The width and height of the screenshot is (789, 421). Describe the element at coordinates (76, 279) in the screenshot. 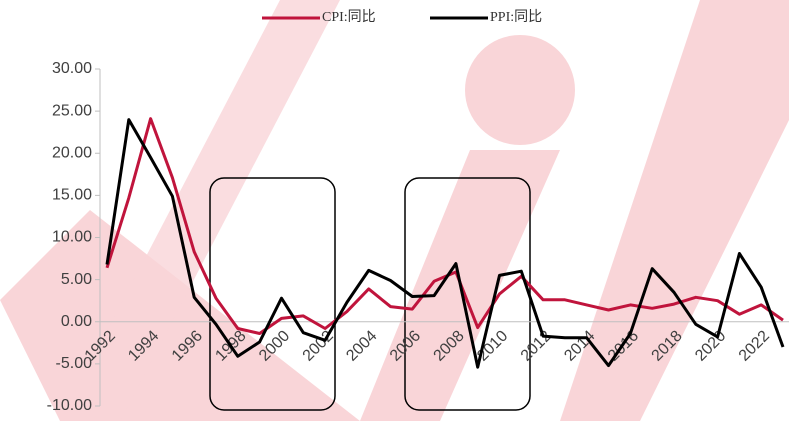

I see `y-tick-label: 5.00` at that location.